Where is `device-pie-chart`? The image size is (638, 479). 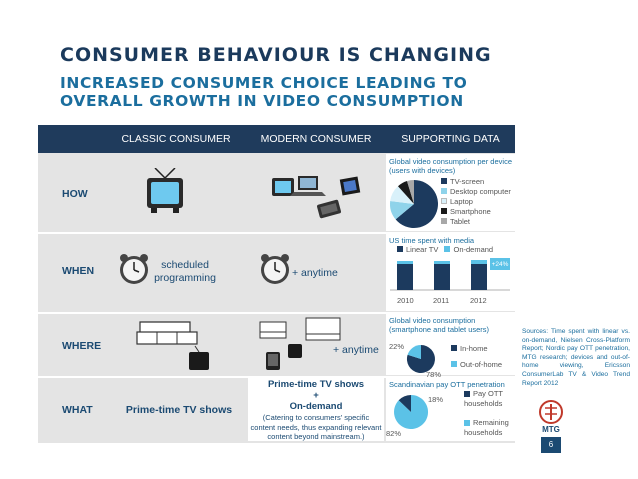 device-pie-chart is located at coordinates (414, 203).